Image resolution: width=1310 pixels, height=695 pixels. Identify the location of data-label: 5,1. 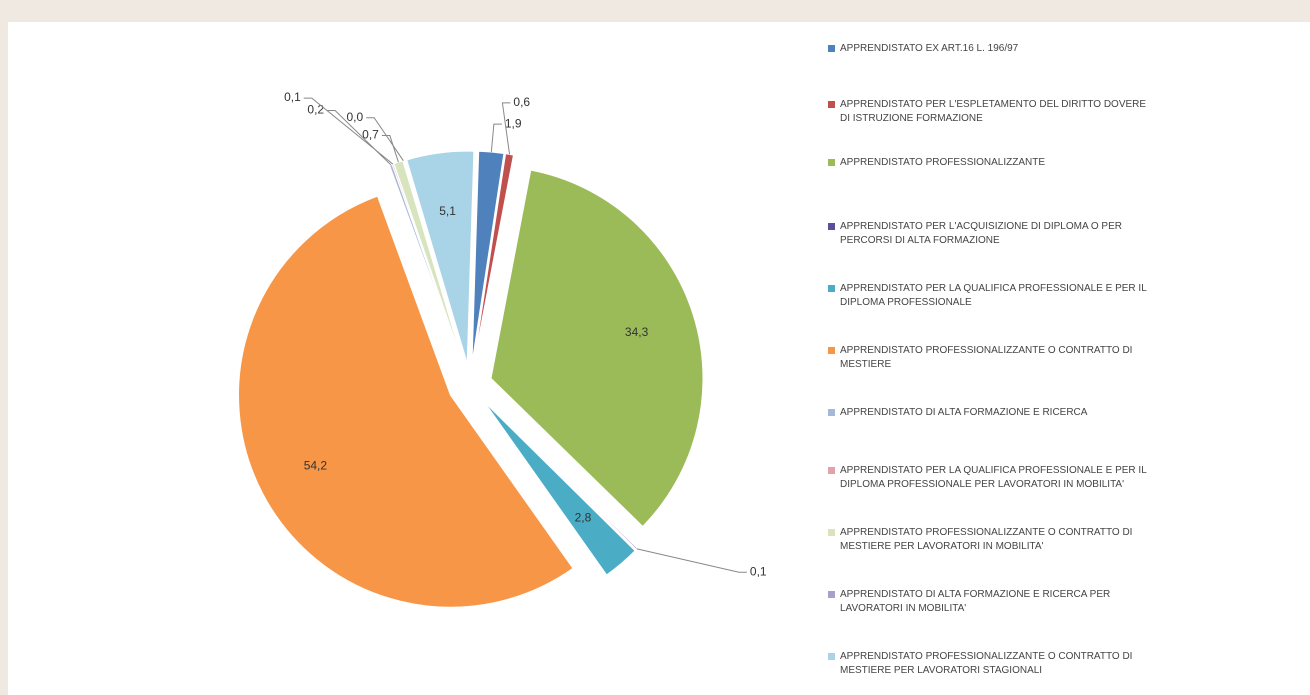
(447, 211).